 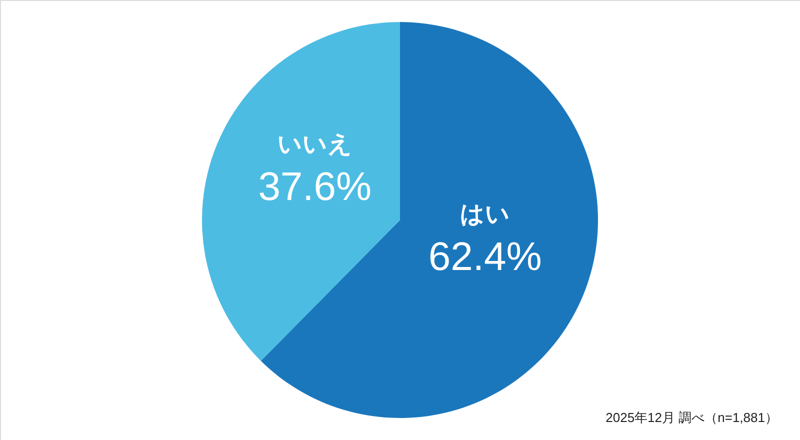 What do you see at coordinates (485, 256) in the screenshot?
I see `data-label: 62.4%` at bounding box center [485, 256].